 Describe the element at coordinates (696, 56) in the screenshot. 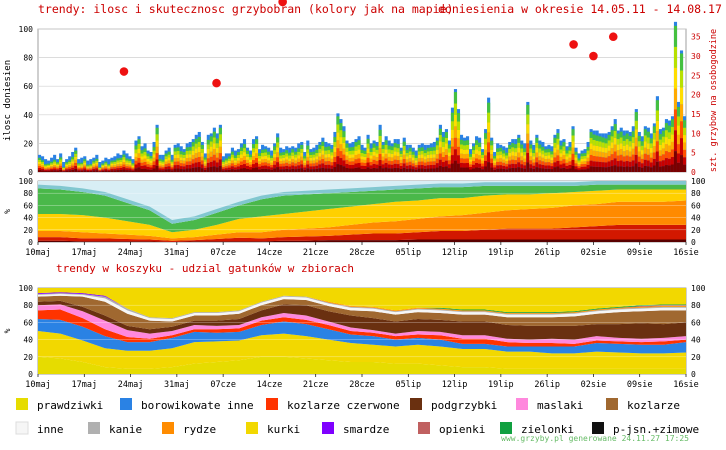

I see `y2-tick-label: 30` at that location.